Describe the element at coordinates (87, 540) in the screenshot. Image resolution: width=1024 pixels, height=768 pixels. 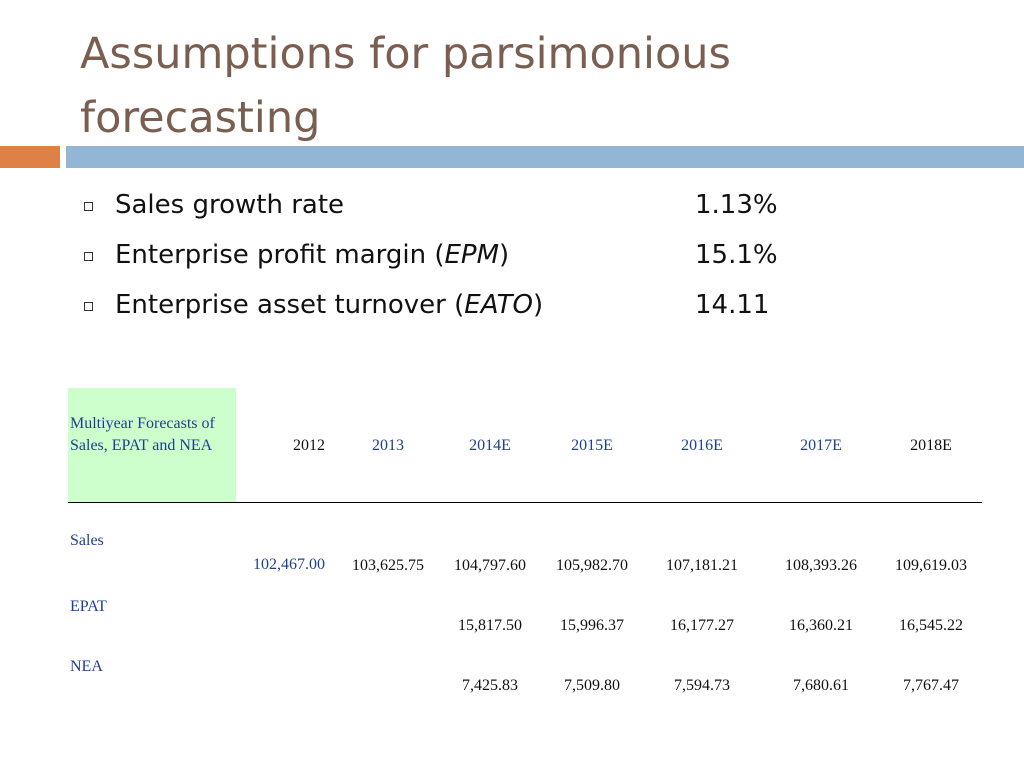
I see `row-label-sales: Sales` at that location.